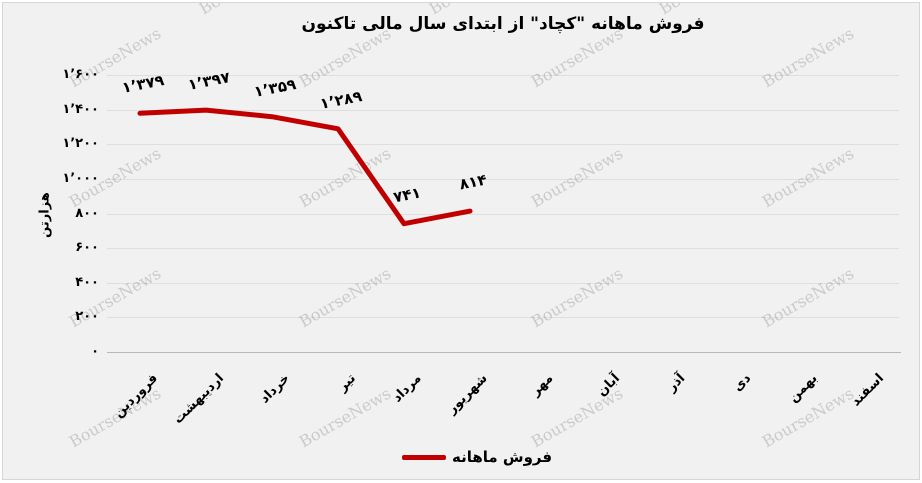 The width and height of the screenshot is (922, 483). Describe the element at coordinates (676, 383) in the screenshot. I see `x-category-label: آذر` at that location.